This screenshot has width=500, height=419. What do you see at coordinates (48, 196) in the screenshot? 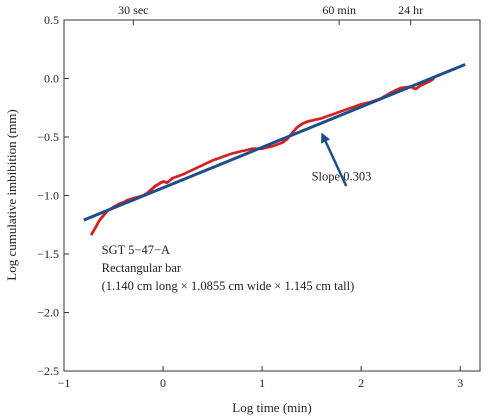
I see `y-tick-label: −1.0` at bounding box center [48, 196].